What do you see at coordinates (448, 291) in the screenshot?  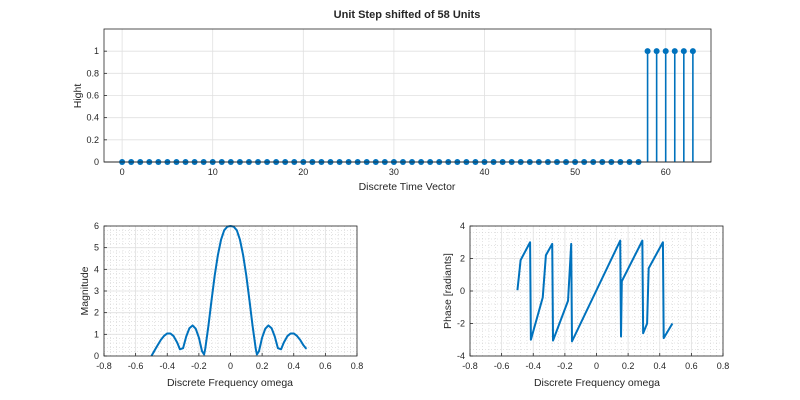 I see `phase-ylabel: Phase [radiants]` at bounding box center [448, 291].